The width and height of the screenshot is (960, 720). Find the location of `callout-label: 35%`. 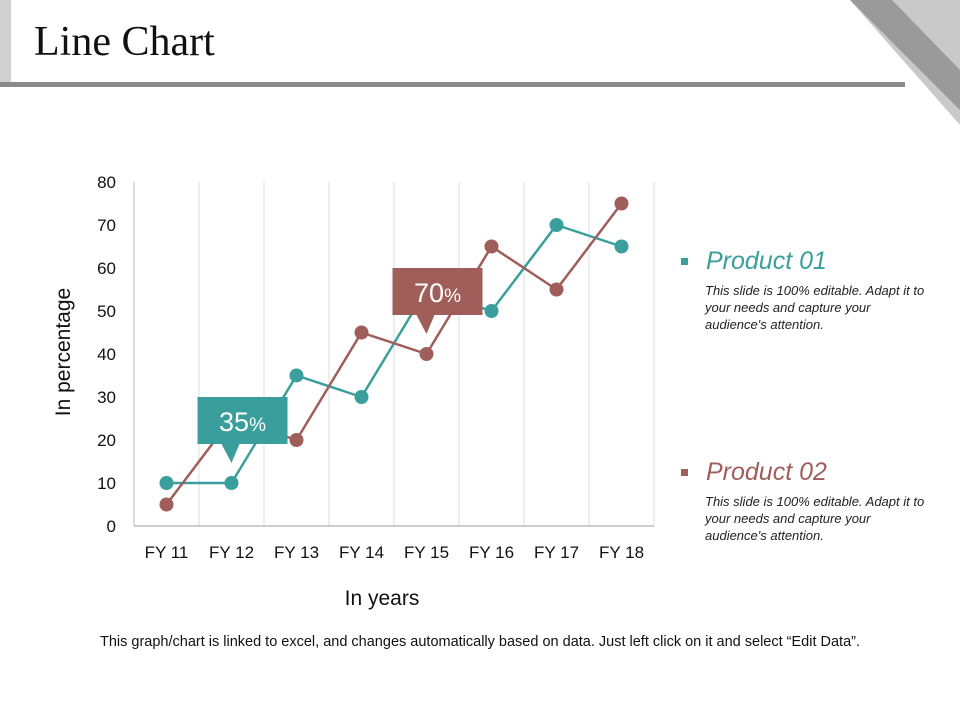

callout-label: 35% is located at coordinates (242, 422).